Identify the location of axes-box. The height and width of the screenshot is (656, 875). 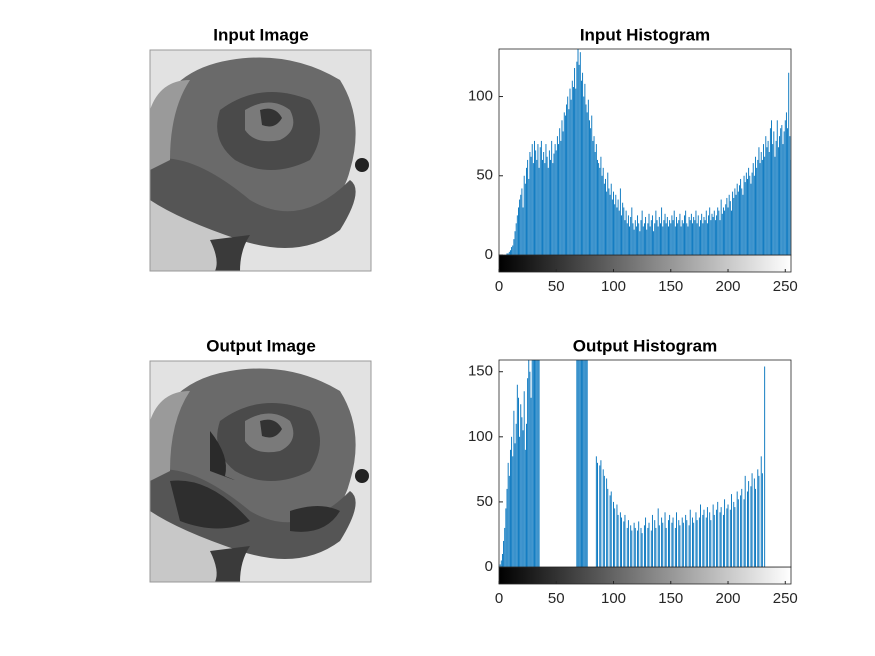
(645, 152).